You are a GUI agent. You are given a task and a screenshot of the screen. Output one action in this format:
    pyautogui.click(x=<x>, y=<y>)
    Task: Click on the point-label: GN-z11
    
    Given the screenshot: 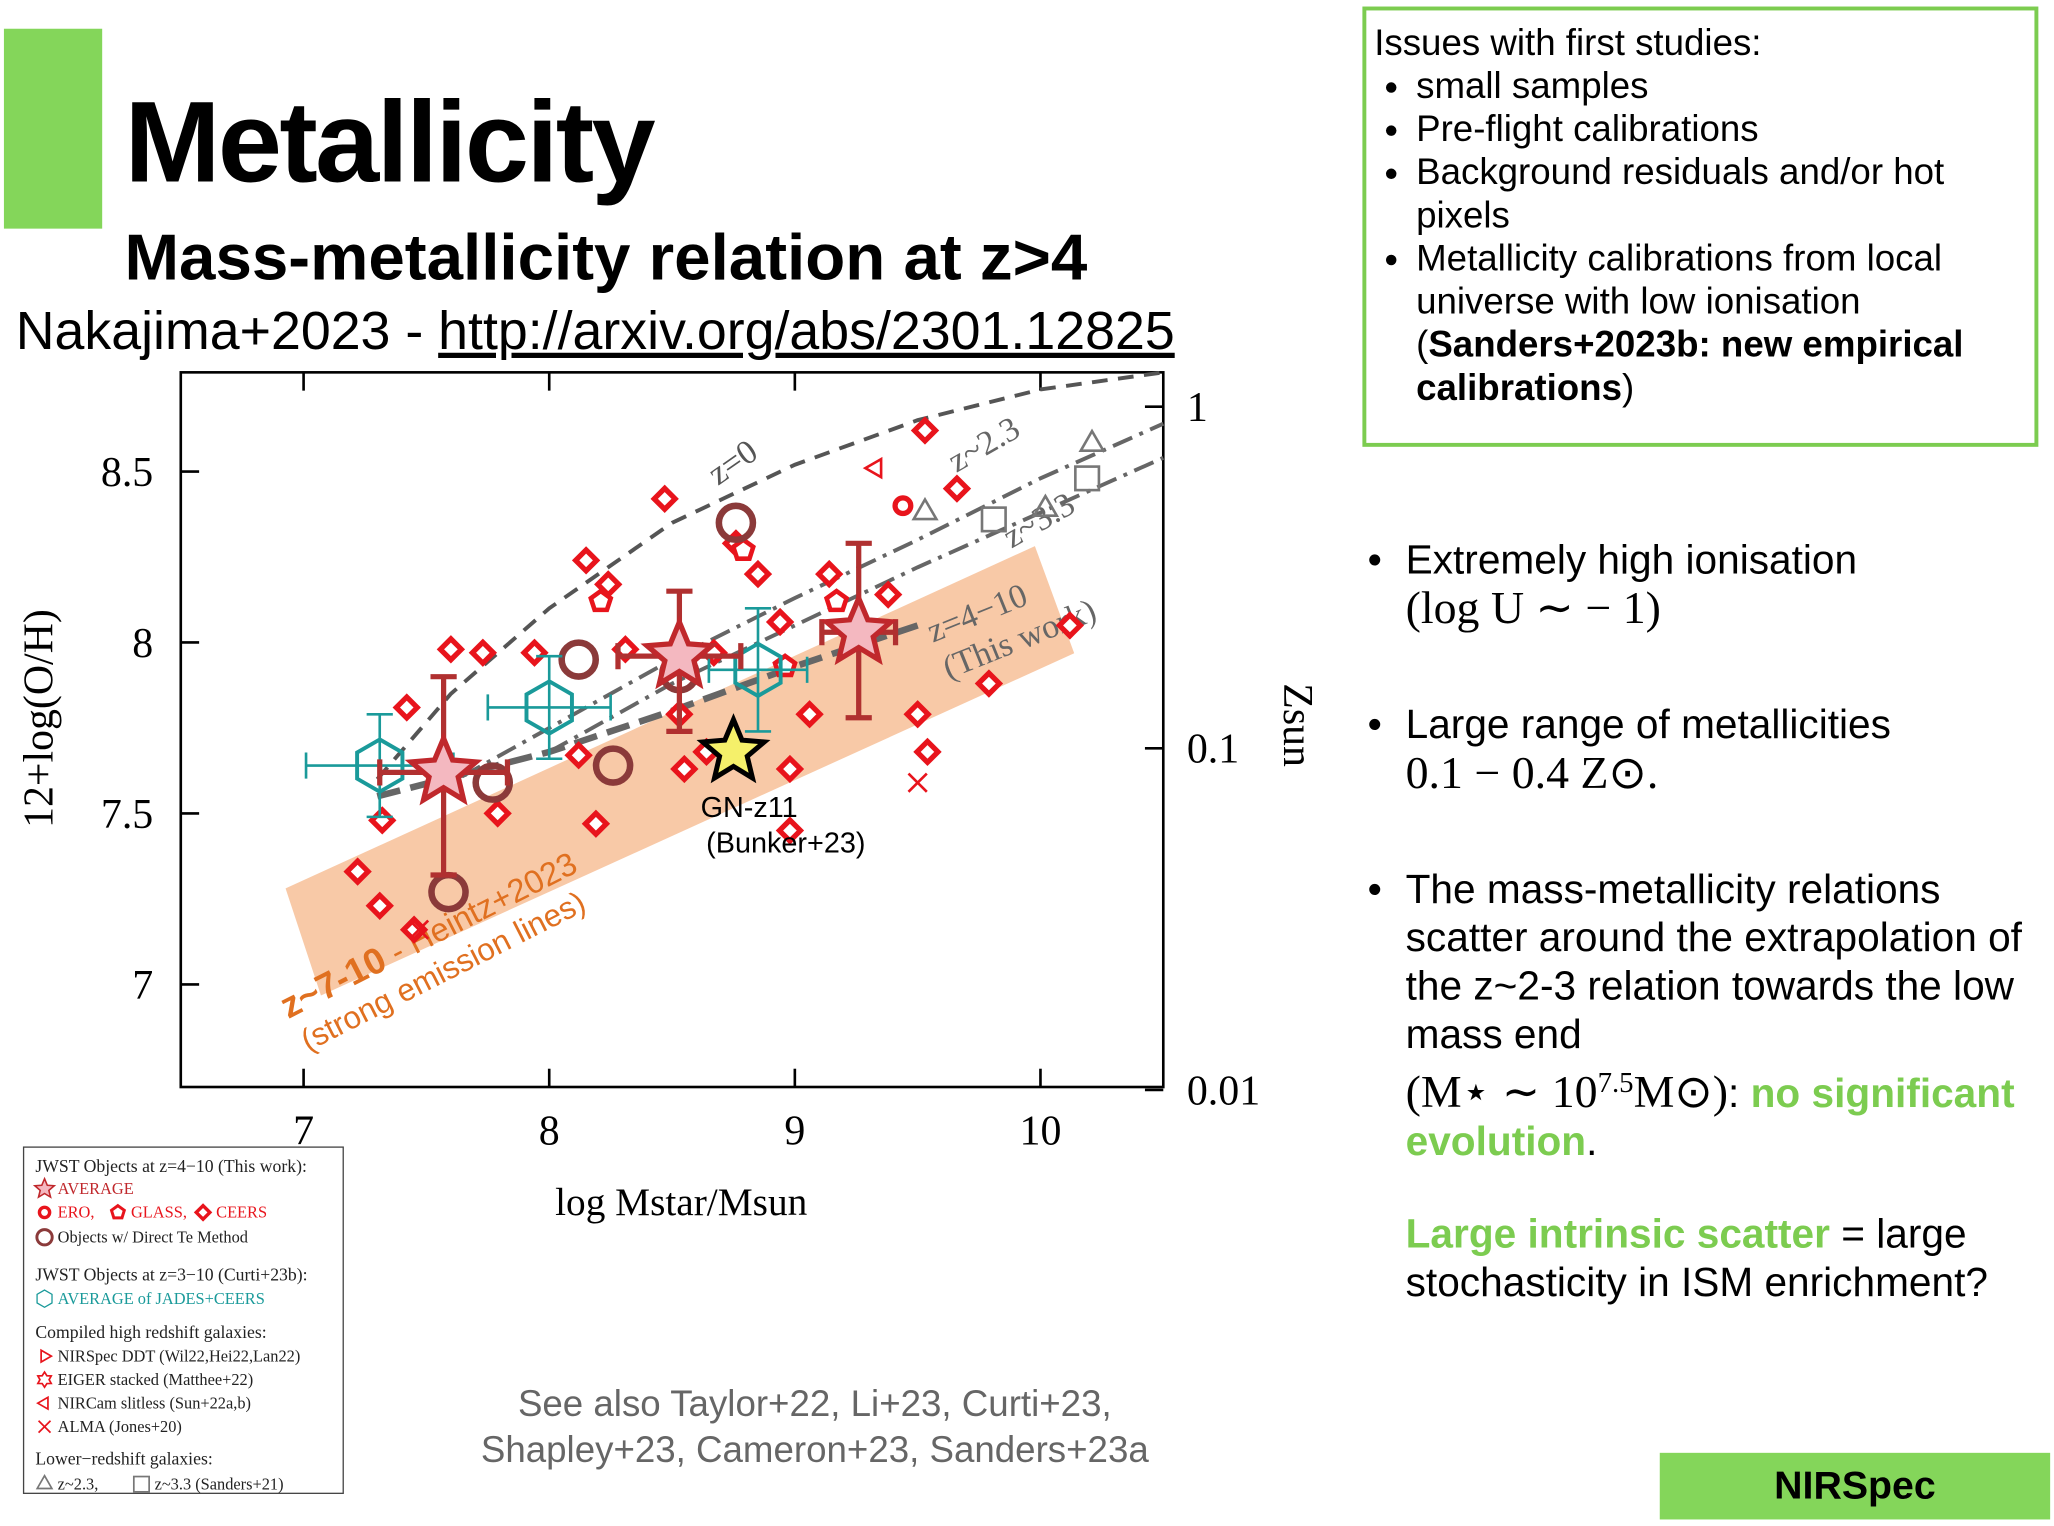 What is the action you would take?
    pyautogui.click(x=749, y=808)
    